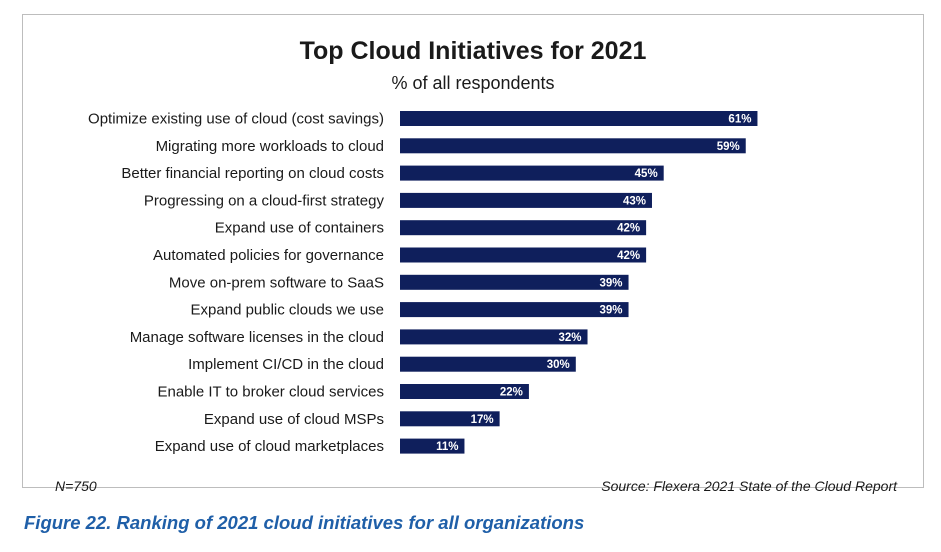 The width and height of the screenshot is (941, 552). Describe the element at coordinates (739, 120) in the screenshot. I see `value-label: 61%` at that location.